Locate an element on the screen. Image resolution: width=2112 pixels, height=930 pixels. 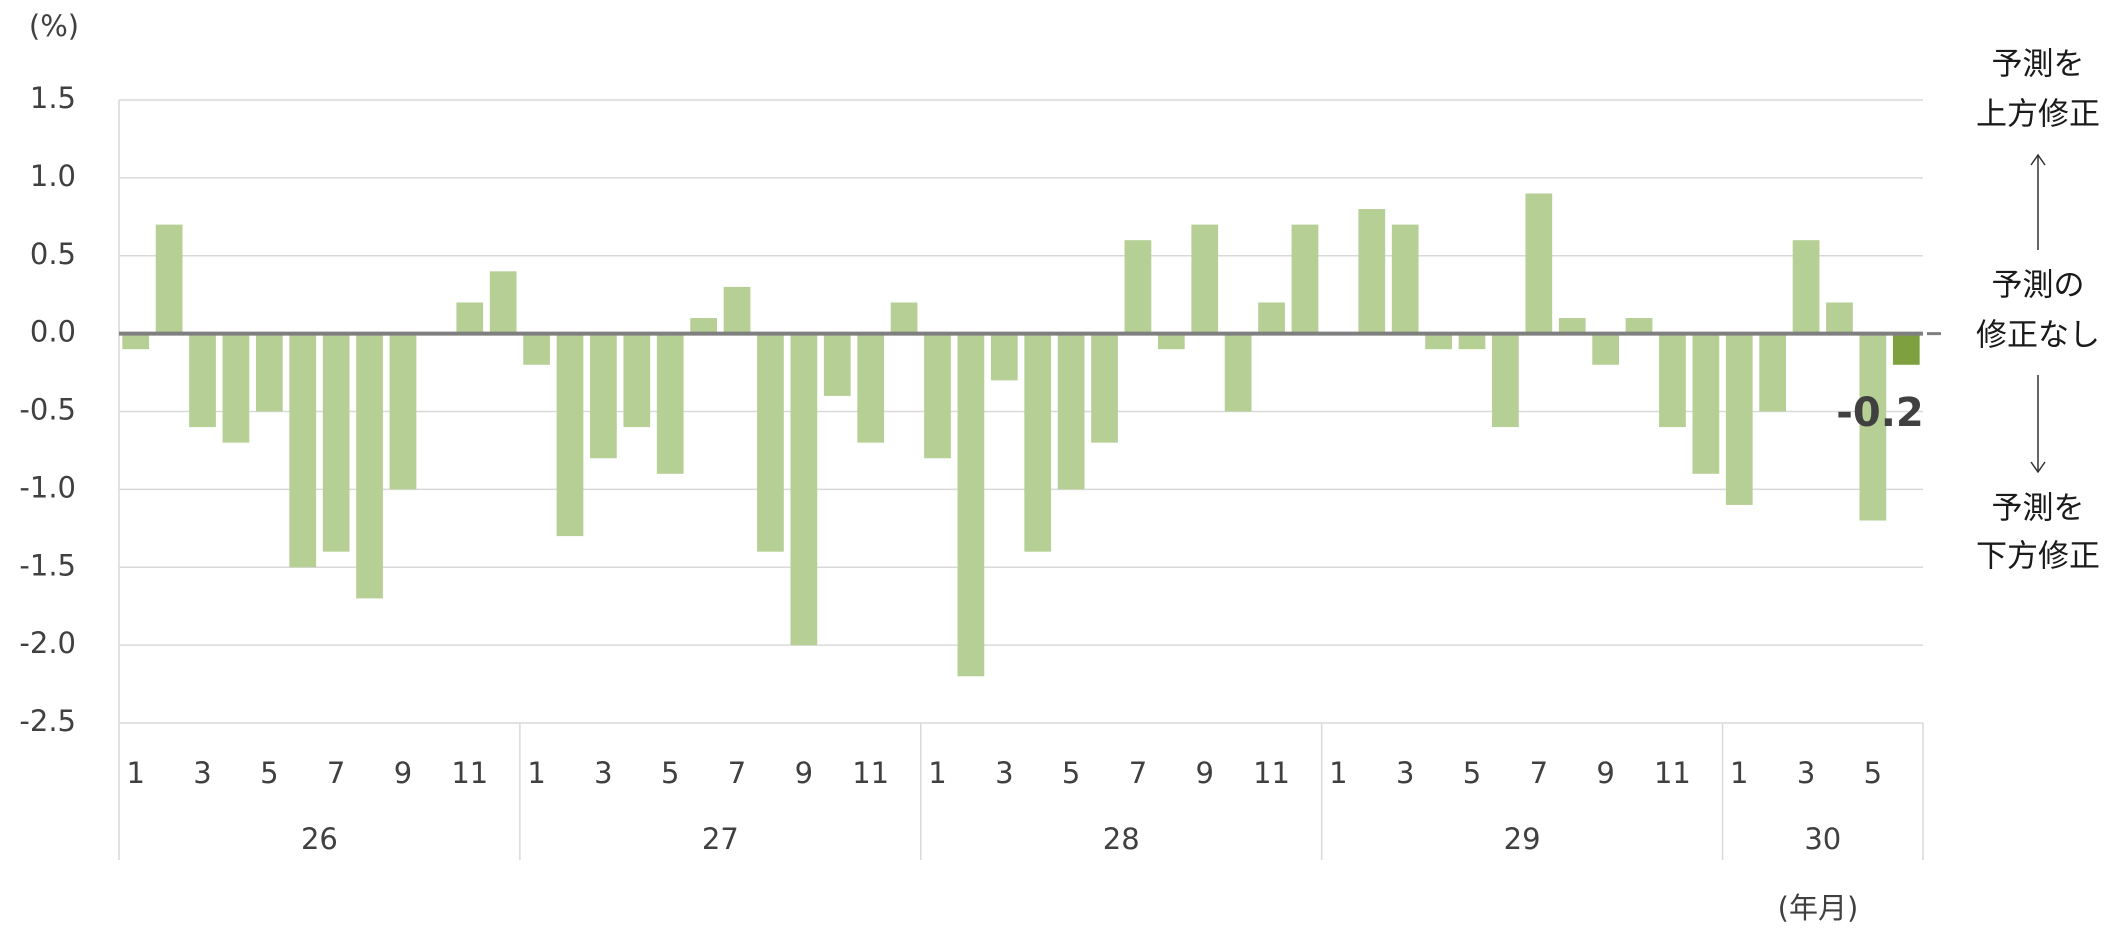
y-tick-label: -2.0 is located at coordinates (47, 643).